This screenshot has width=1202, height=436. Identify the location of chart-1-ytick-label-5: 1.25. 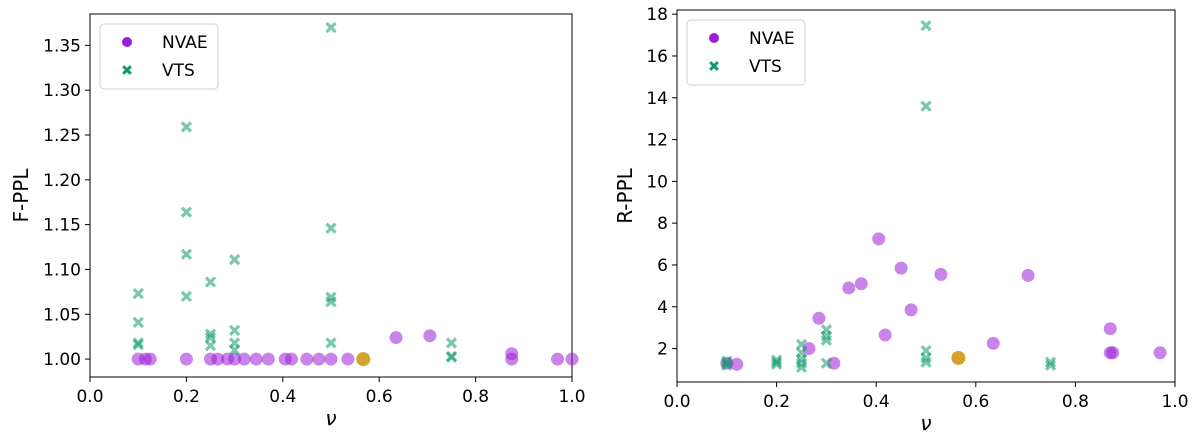
(62, 136).